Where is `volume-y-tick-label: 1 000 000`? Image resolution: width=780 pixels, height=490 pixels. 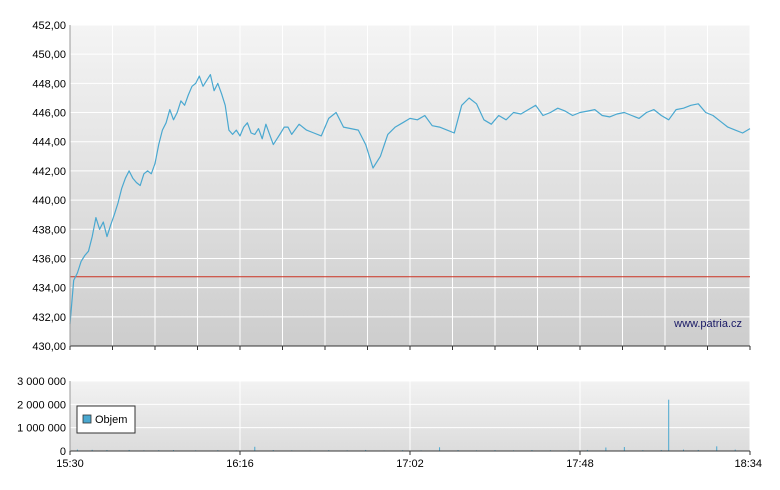
volume-y-tick-label: 1 000 000 is located at coordinates (41, 429).